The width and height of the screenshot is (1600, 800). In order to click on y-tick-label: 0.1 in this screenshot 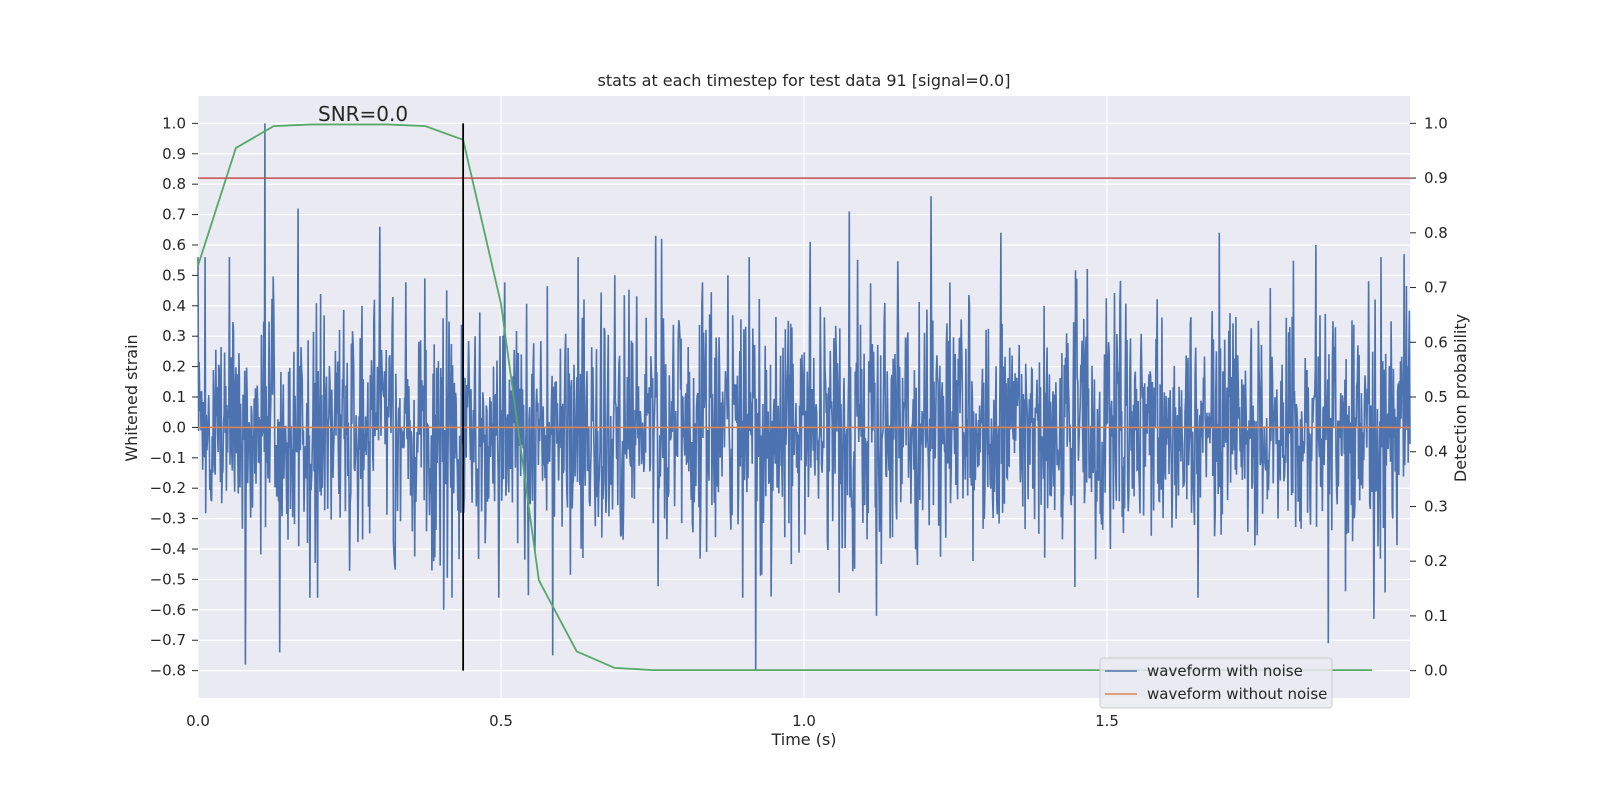, I will do `click(174, 397)`.